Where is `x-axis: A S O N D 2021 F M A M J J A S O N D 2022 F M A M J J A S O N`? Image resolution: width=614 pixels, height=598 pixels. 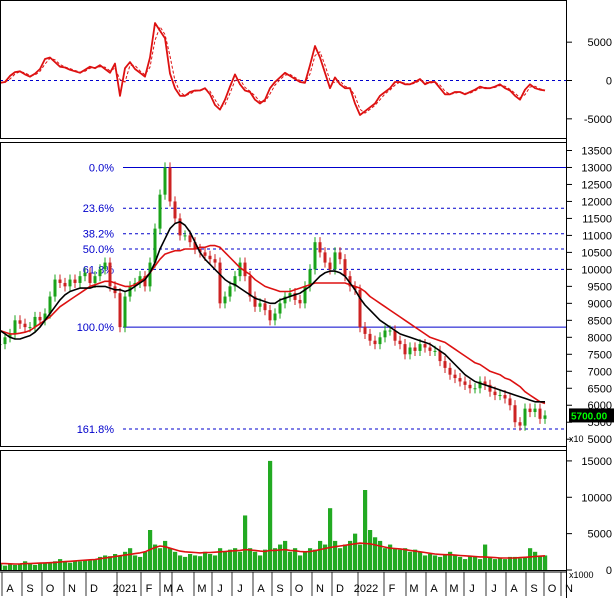 x-axis: A S O N D 2021 F M A M J J A S O N D 2022 F M A M J J A S O N is located at coordinates (287, 584).